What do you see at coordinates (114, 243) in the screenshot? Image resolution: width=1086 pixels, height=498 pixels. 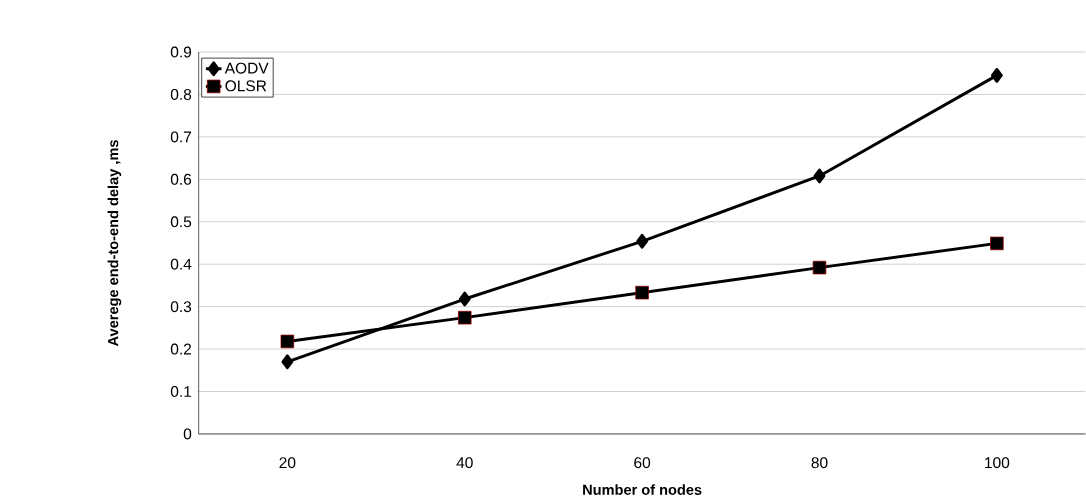 I see `y-axis-title: Averege end-to-end delay ,ms` at bounding box center [114, 243].